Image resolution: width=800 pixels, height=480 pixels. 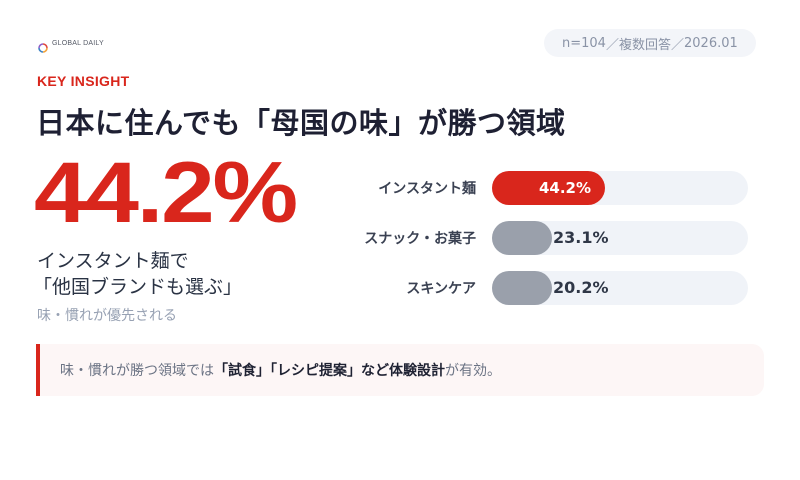 What do you see at coordinates (584, 43) in the screenshot?
I see `sample-size: n=104` at bounding box center [584, 43].